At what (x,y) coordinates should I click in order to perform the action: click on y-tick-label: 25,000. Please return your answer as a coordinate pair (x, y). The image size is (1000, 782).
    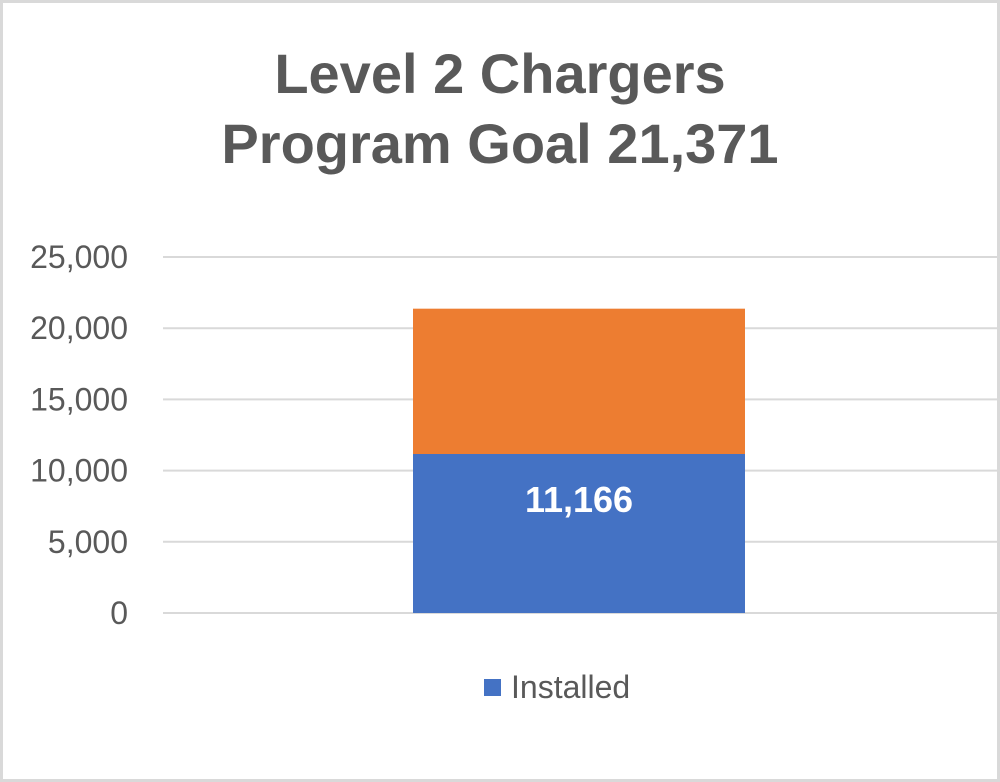
    Looking at the image, I should click on (79, 257).